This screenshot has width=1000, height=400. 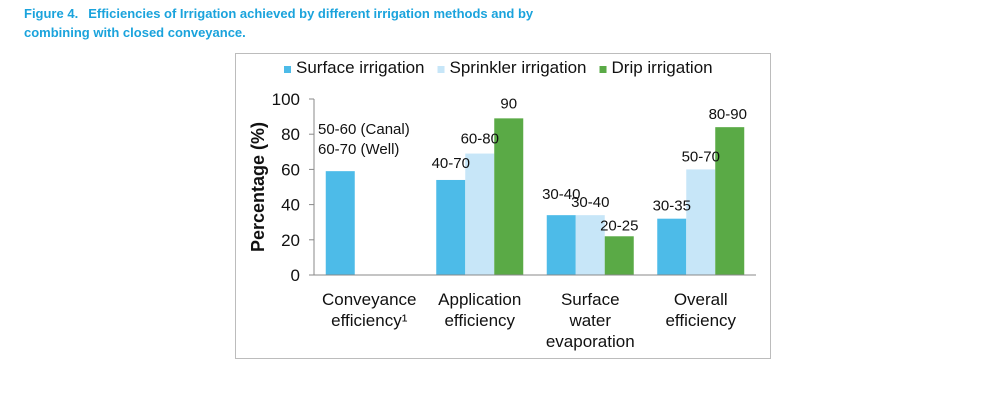 What do you see at coordinates (360, 67) in the screenshot?
I see `legend-label: Surface irrigation` at bounding box center [360, 67].